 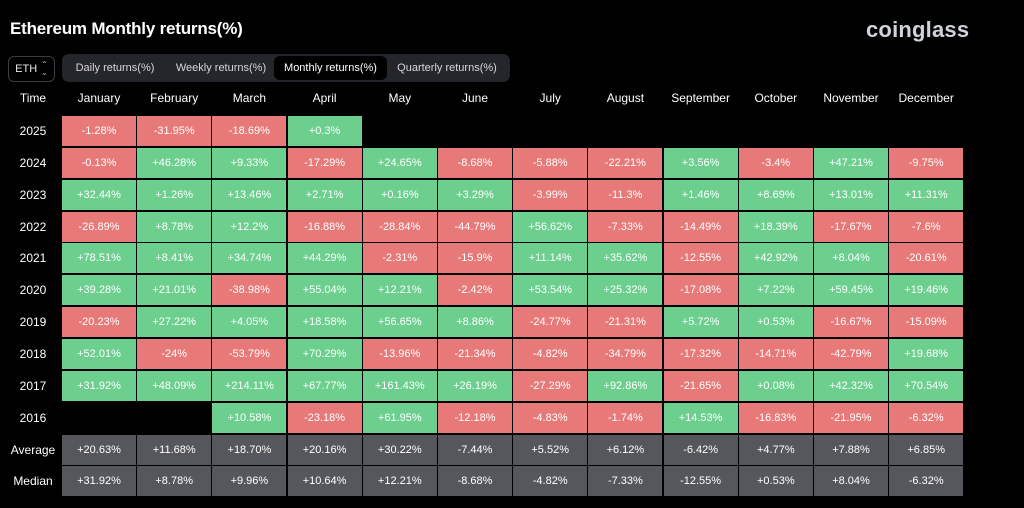 I want to click on return-cell: -3.4%, so click(x=775, y=162).